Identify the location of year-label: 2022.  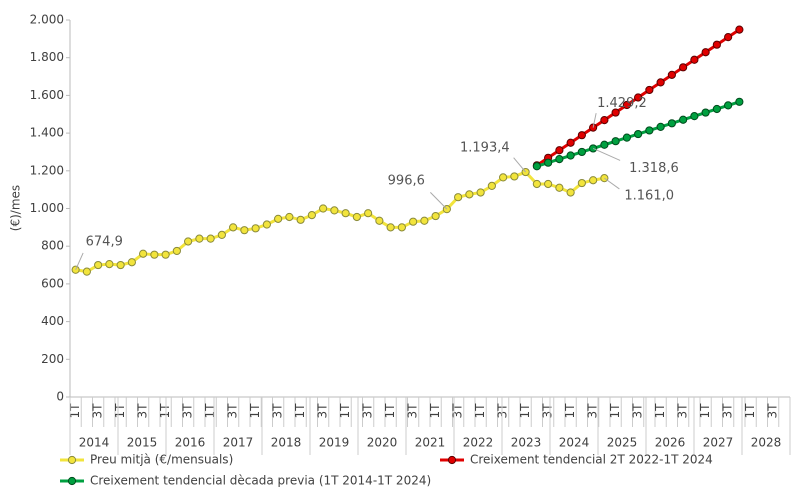
(478, 443).